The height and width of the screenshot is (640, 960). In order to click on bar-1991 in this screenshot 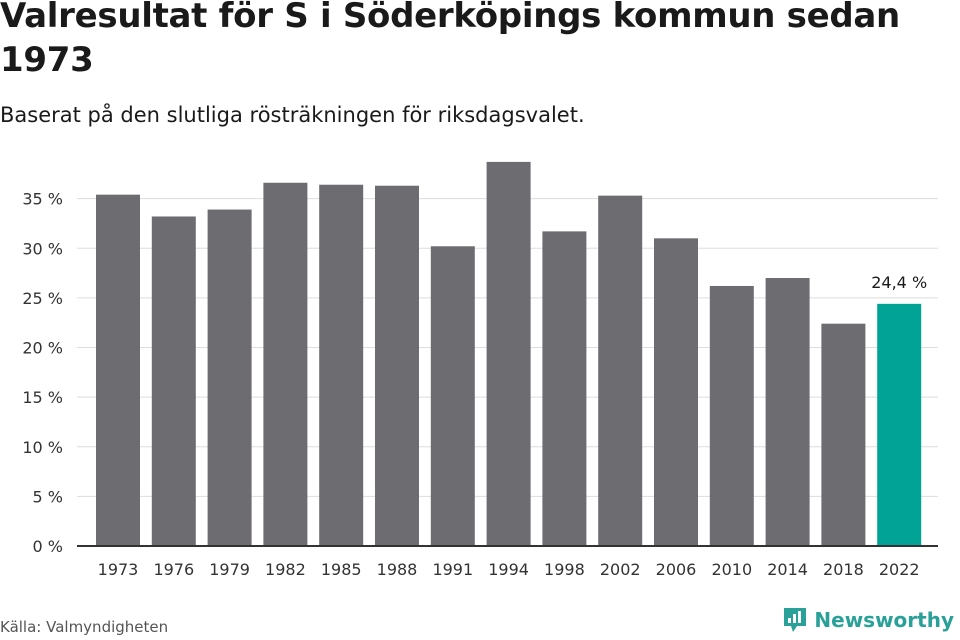, I will do `click(452, 396)`.